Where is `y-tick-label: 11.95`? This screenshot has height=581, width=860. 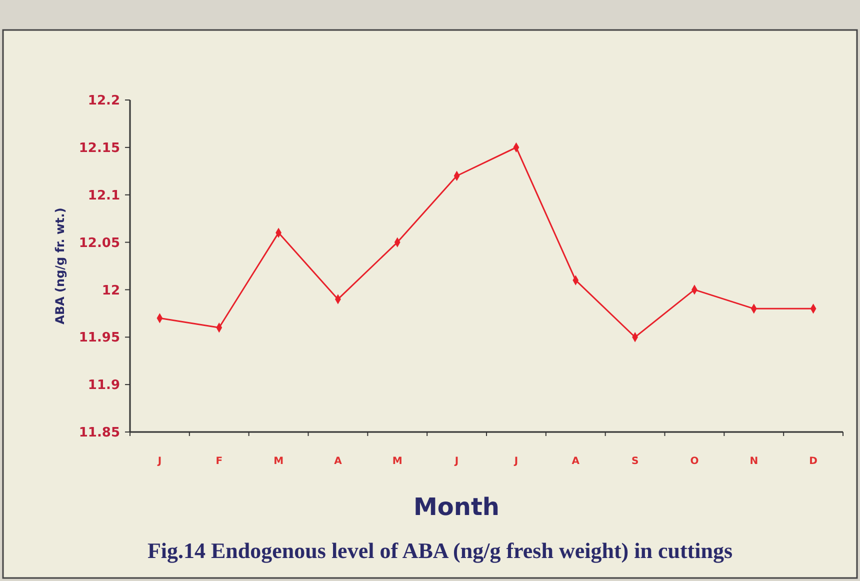
y-tick-label: 11.95 is located at coordinates (99, 338).